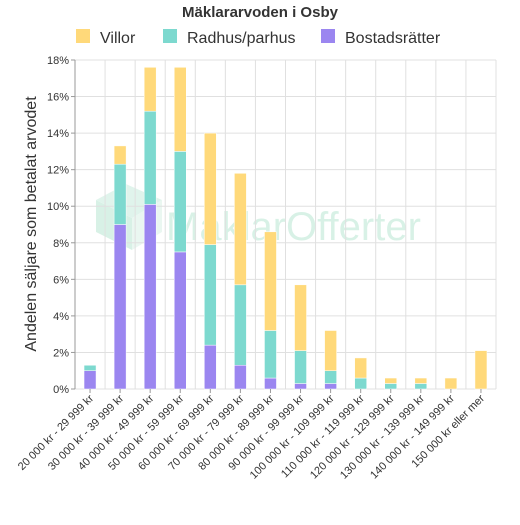  What do you see at coordinates (58, 207) in the screenshot?
I see `y-tick-label: 10%` at bounding box center [58, 207].